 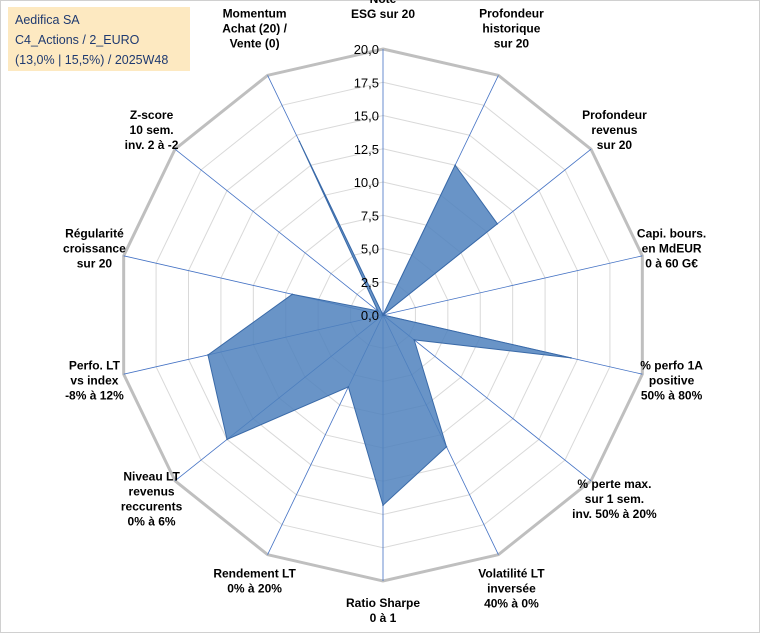 I want to click on r-tick-label: 0,0, so click(x=370, y=315).